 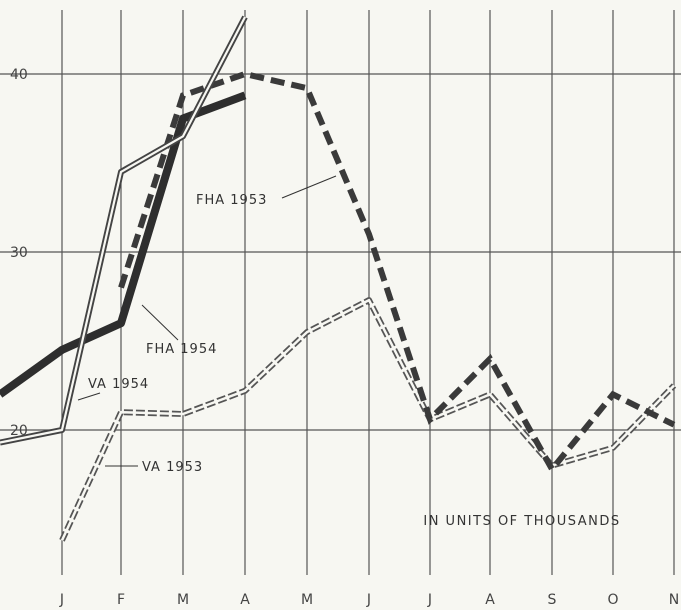 What do you see at coordinates (521, 521) in the screenshot?
I see `units-note: IN UNITS OF THOUSANDS` at bounding box center [521, 521].